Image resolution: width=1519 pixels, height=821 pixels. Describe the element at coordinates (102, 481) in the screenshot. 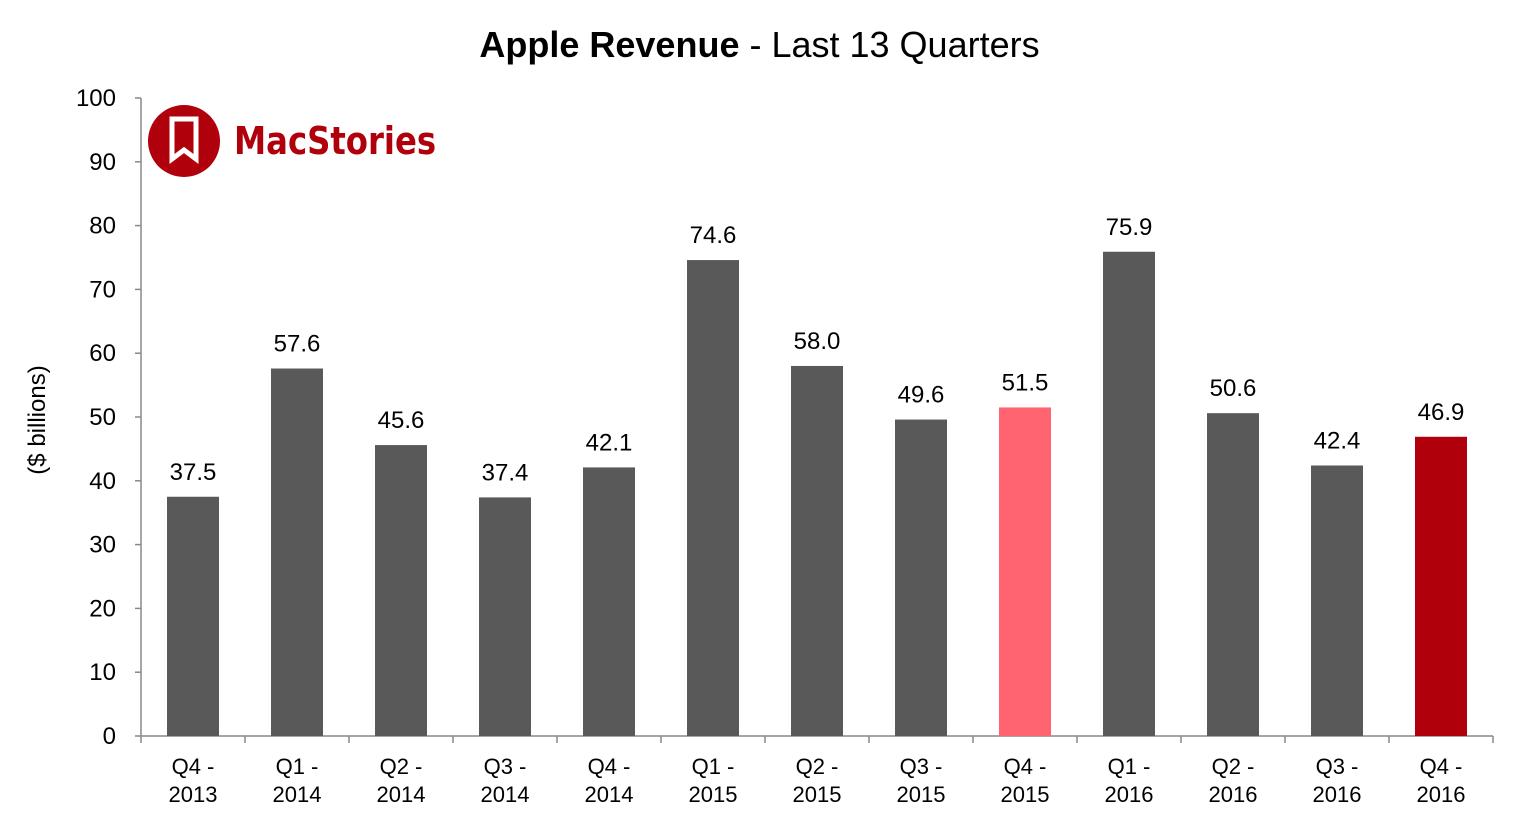

I see `y-tick-label: 40` at that location.